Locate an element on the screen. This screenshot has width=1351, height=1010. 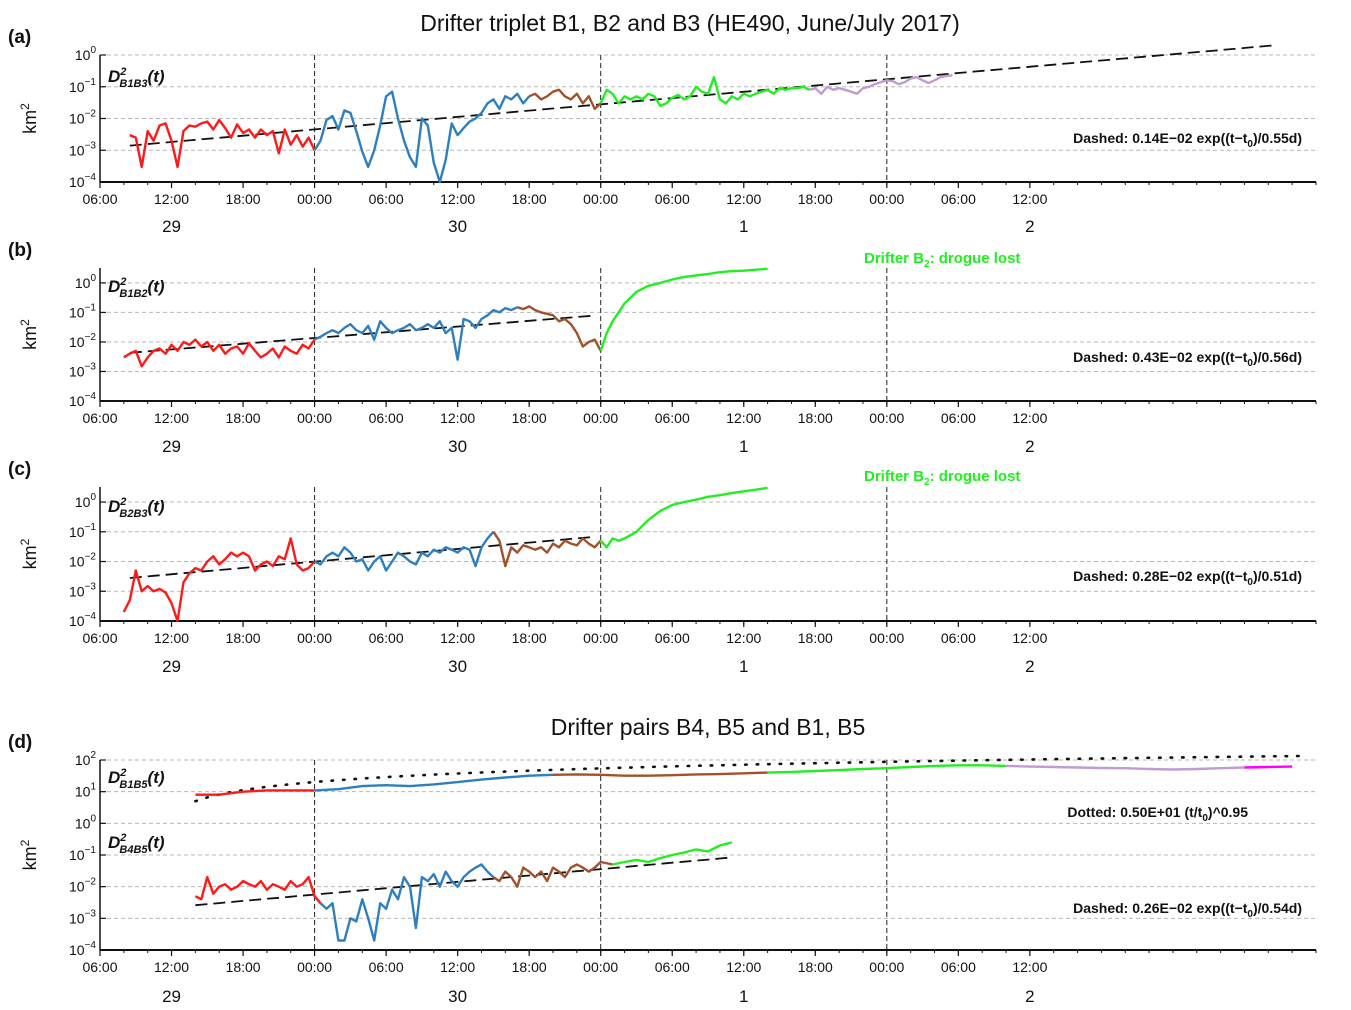
data-line-day2 is located at coordinates (1268, 767).